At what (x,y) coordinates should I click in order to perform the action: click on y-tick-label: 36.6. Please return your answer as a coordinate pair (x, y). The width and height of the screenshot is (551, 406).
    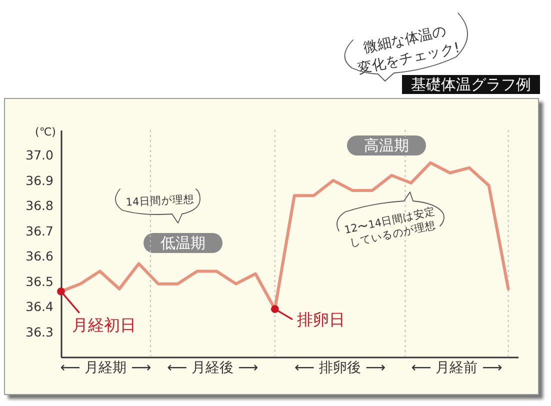
    Looking at the image, I should click on (40, 256).